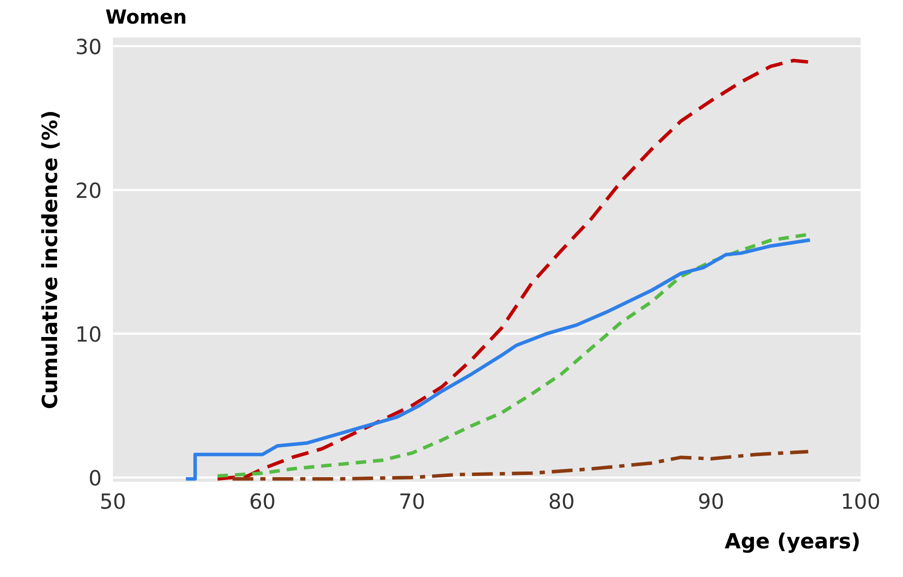 The width and height of the screenshot is (903, 577). Describe the element at coordinates (791, 542) in the screenshot. I see `x-axis-title: Age (years)` at that location.